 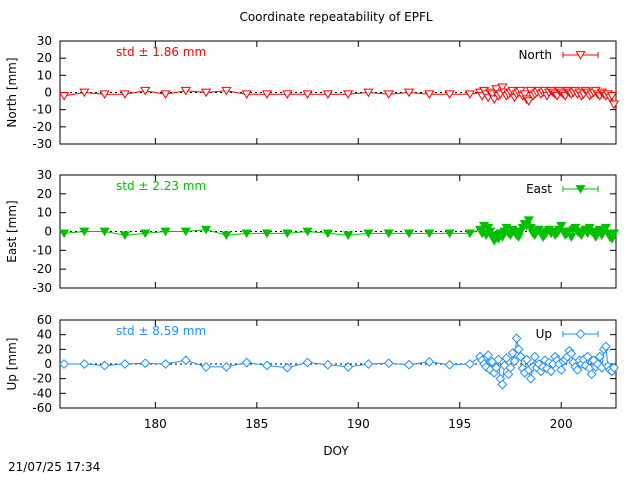 What do you see at coordinates (561, 424) in the screenshot?
I see `x-tick-label: 200` at bounding box center [561, 424].